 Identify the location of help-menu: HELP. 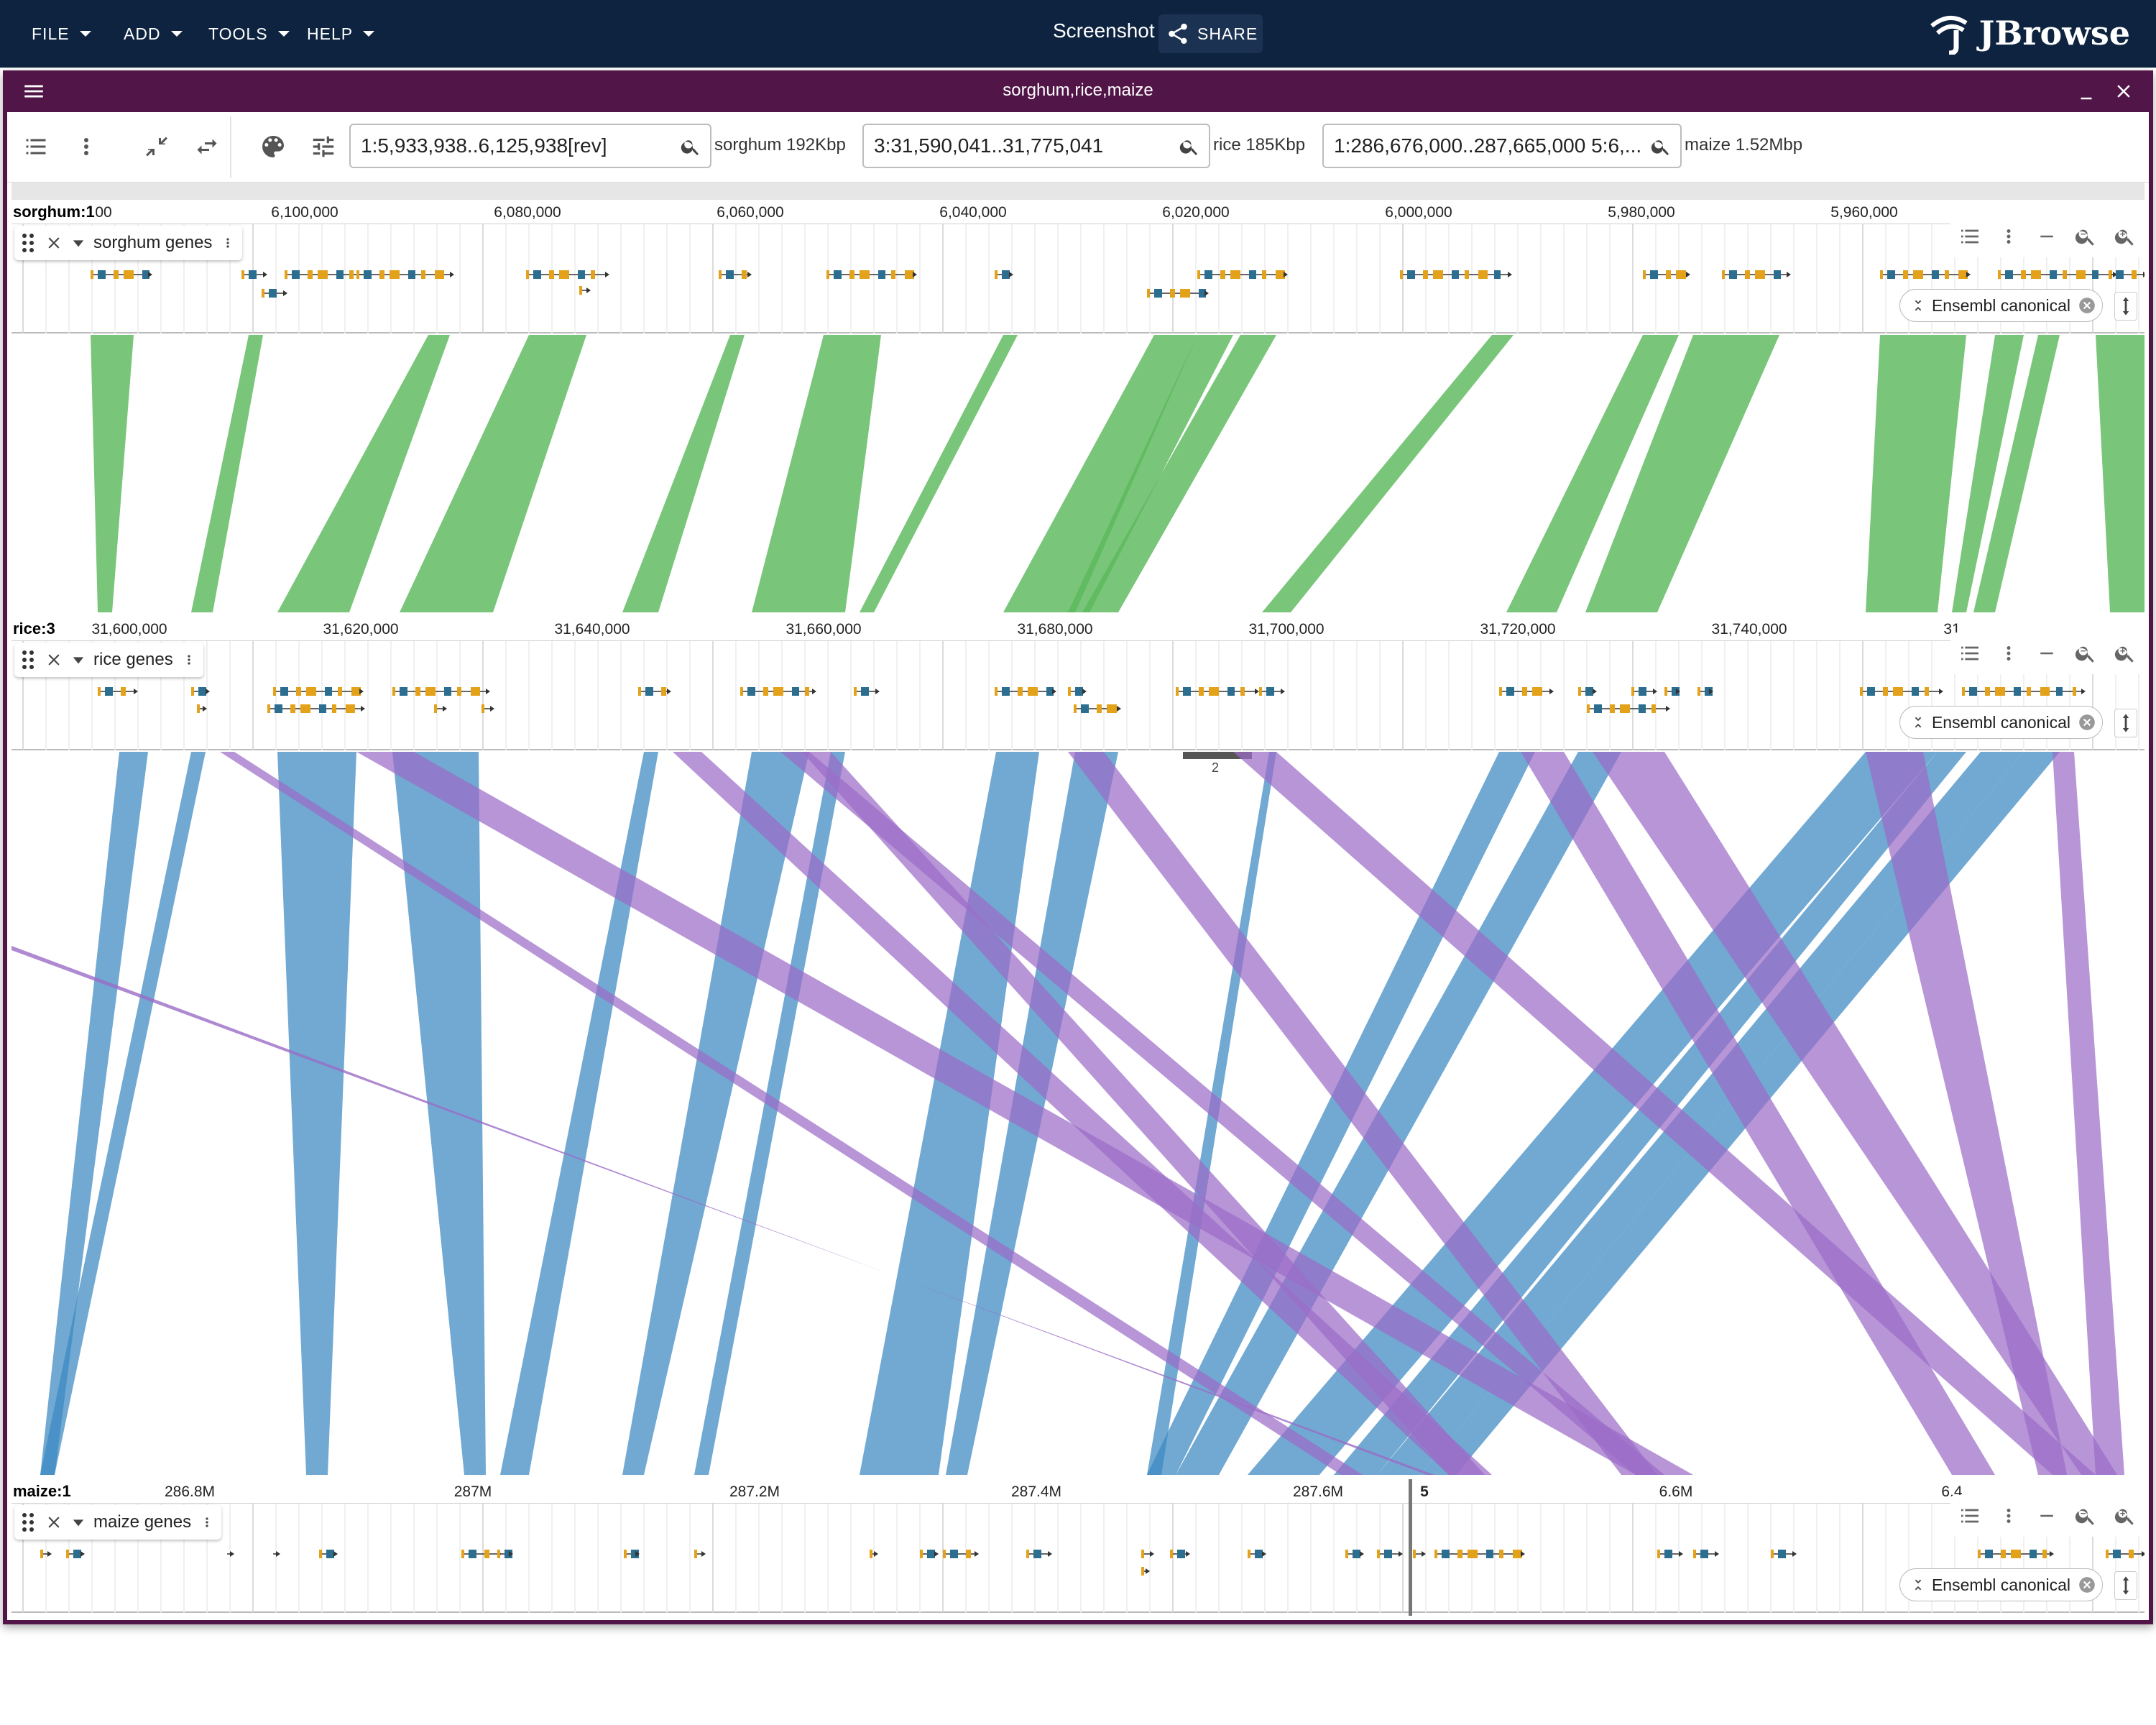
(341, 33).